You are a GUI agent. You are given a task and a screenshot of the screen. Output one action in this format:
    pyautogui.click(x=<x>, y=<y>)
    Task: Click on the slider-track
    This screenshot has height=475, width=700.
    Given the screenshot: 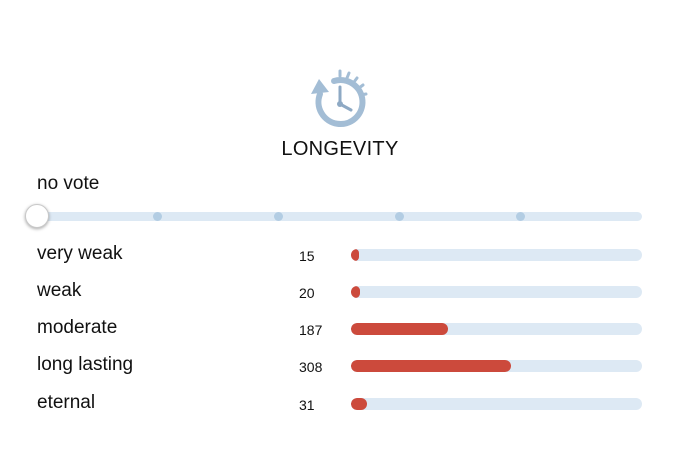 What is the action you would take?
    pyautogui.click(x=339, y=216)
    